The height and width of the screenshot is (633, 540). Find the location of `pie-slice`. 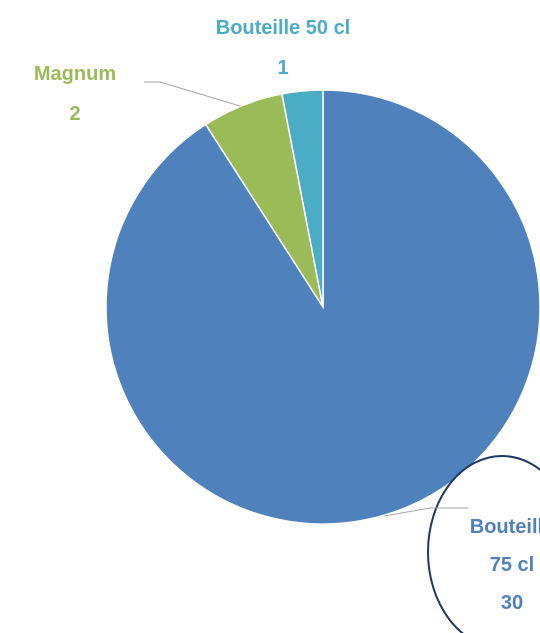

pie-slice is located at coordinates (302, 198).